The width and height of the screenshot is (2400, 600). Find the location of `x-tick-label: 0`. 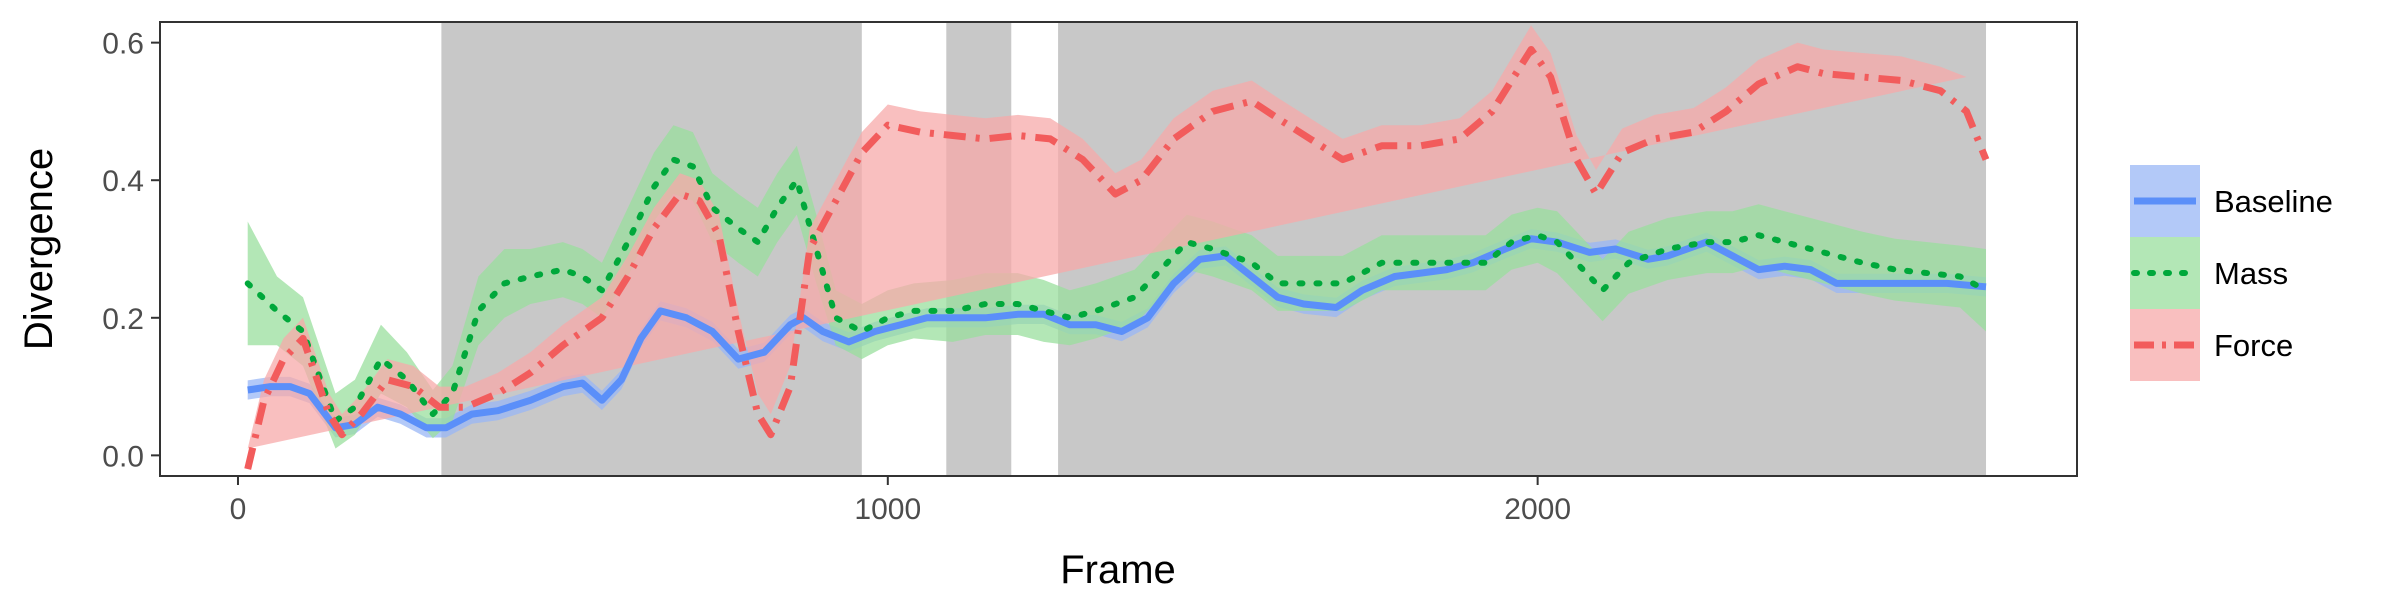

x-tick-label: 0 is located at coordinates (238, 509).